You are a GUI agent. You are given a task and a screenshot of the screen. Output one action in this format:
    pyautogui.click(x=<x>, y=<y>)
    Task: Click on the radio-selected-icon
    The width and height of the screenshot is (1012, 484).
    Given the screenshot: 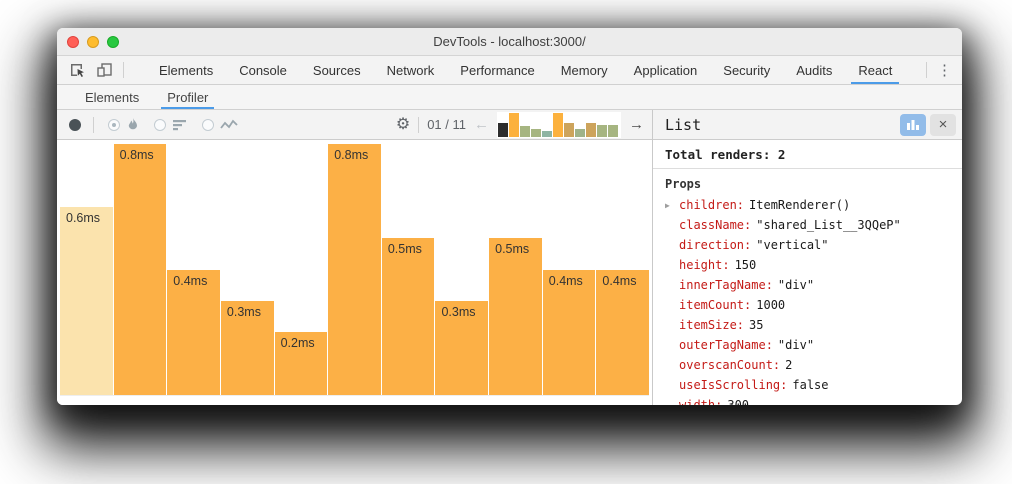 What is the action you would take?
    pyautogui.click(x=114, y=124)
    